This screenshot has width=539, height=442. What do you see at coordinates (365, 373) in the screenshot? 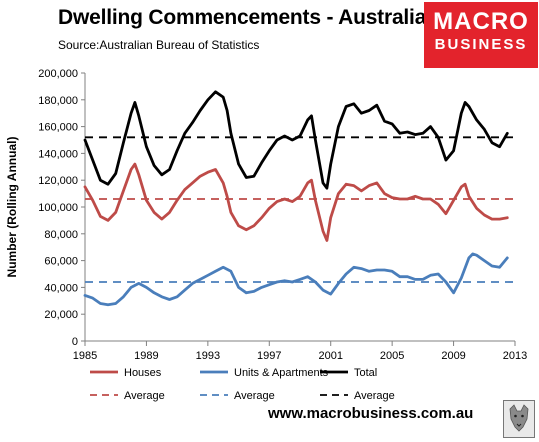
I see `legend-label-total: Total` at bounding box center [365, 373].